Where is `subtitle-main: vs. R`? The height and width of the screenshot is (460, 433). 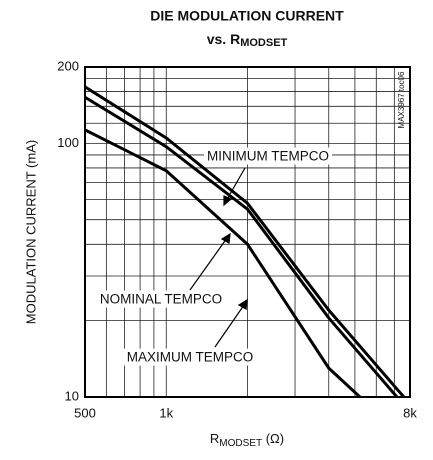 subtitle-main: vs. R is located at coordinates (223, 39).